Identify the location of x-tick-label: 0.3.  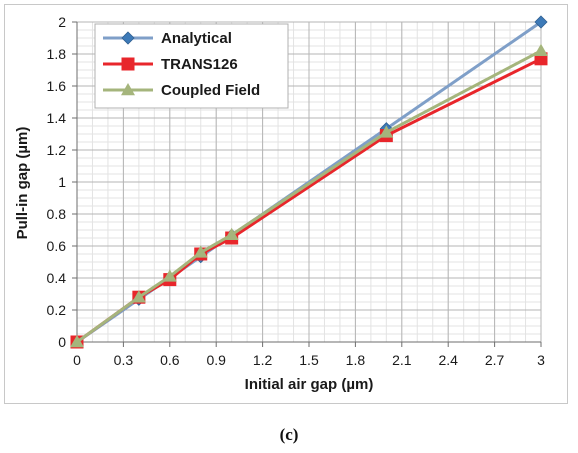
(124, 360).